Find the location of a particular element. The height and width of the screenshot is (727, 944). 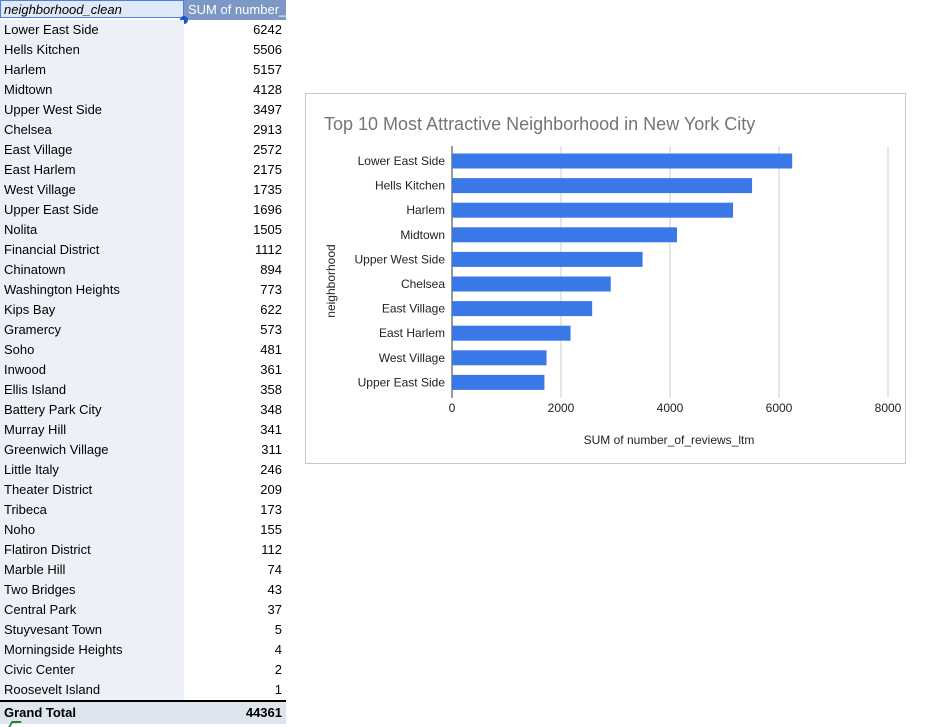

table-row: Two Bridges 43 is located at coordinates (143, 590).